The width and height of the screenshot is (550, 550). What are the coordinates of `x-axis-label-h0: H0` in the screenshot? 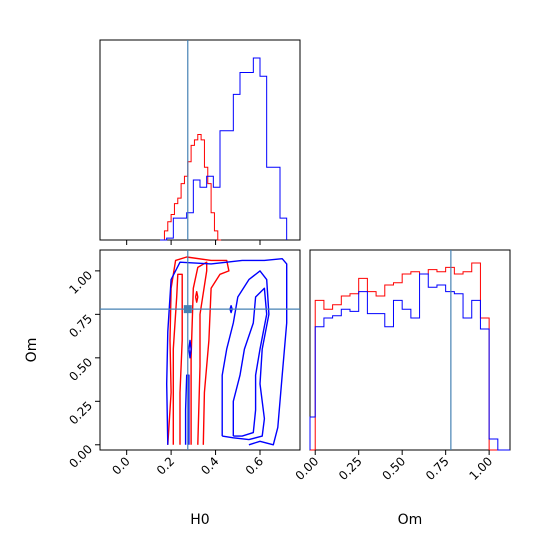 It's located at (199, 520).